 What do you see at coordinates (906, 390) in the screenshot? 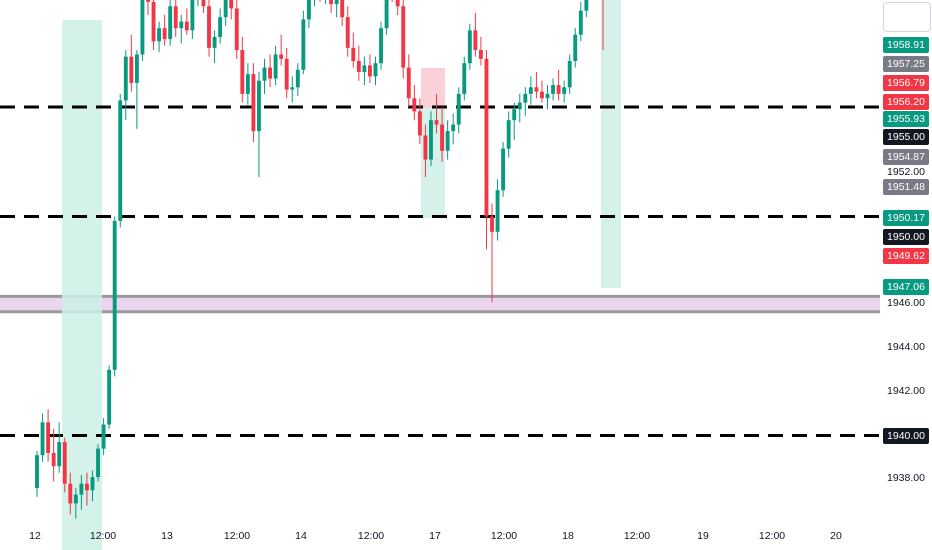
I see `price-axis-label: 1942.00` at bounding box center [906, 390].